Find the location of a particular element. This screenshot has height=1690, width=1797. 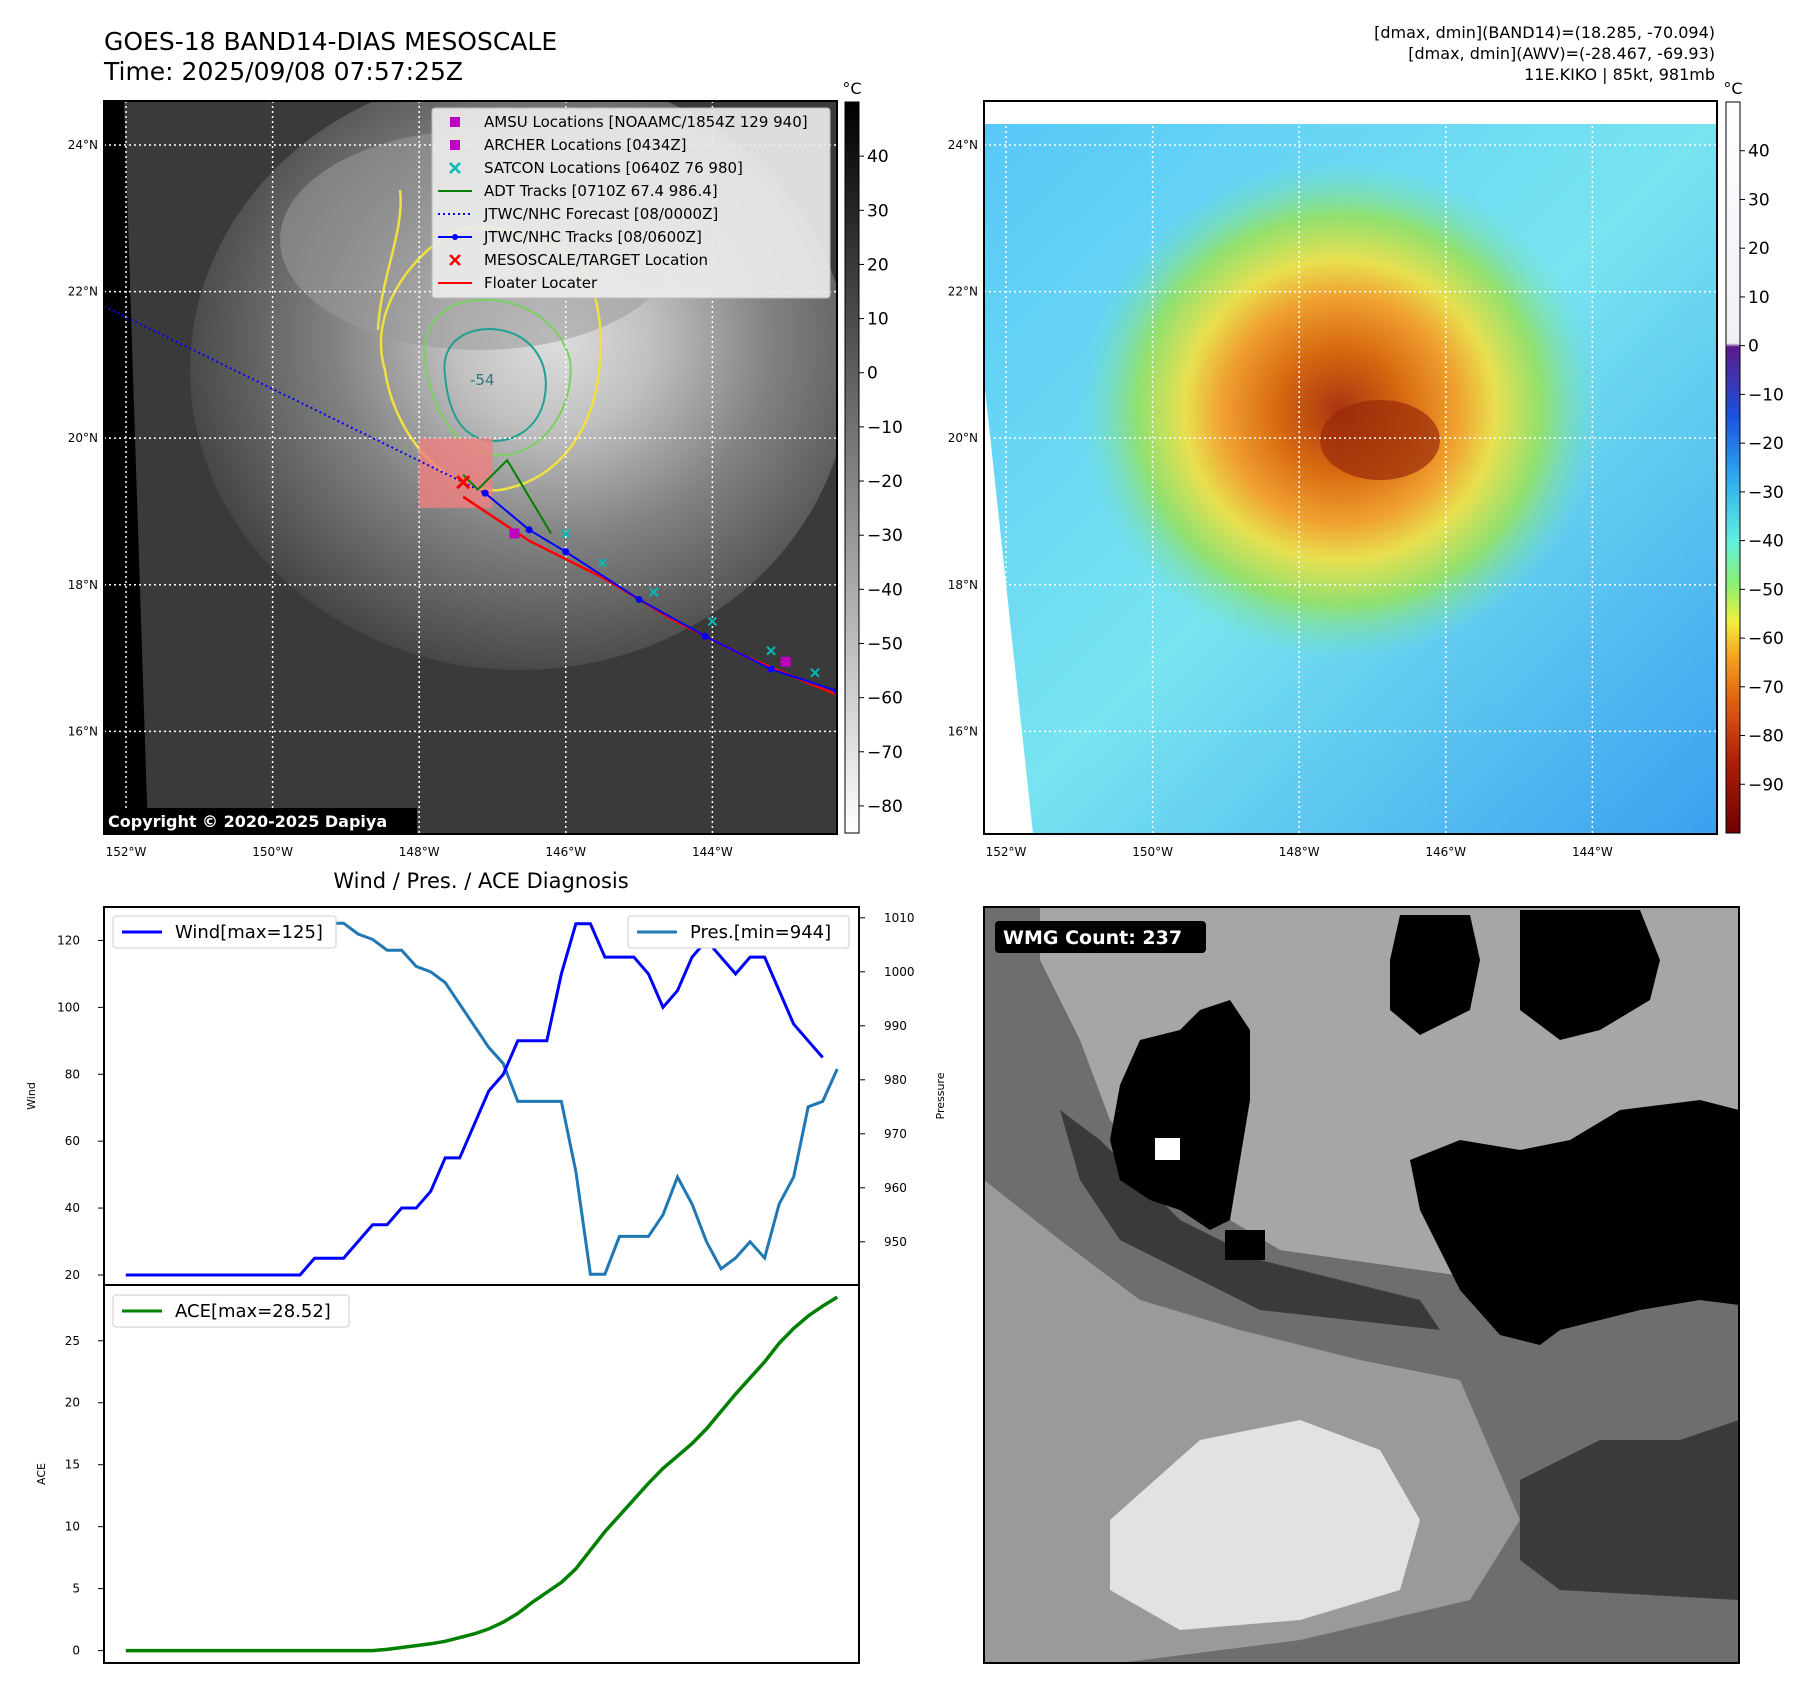

colorbar-tick-label: −10 is located at coordinates (885, 428).